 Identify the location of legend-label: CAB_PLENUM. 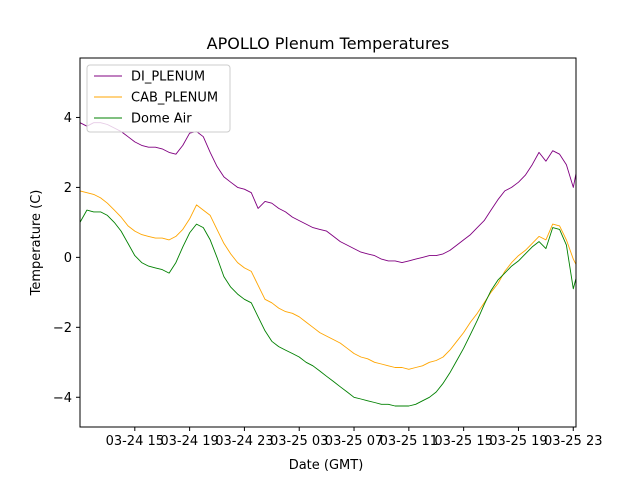
(174, 98).